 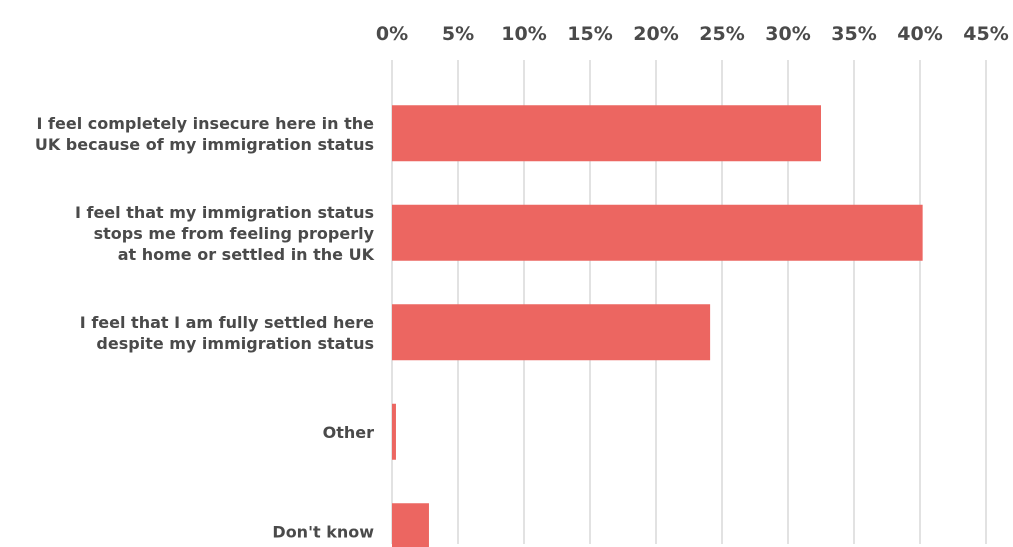 What do you see at coordinates (721, 34) in the screenshot?
I see `x-tick-label: 25%` at bounding box center [721, 34].